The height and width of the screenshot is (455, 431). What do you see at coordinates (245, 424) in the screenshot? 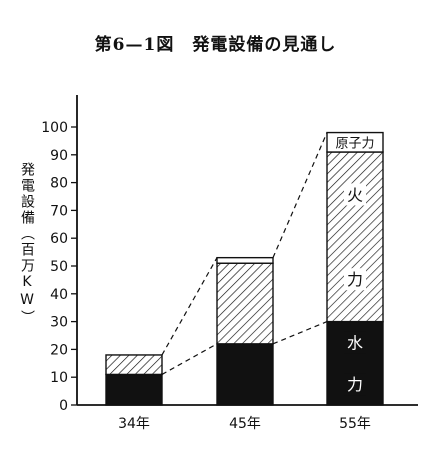
I see `x-tick-label: 45年` at bounding box center [245, 424].